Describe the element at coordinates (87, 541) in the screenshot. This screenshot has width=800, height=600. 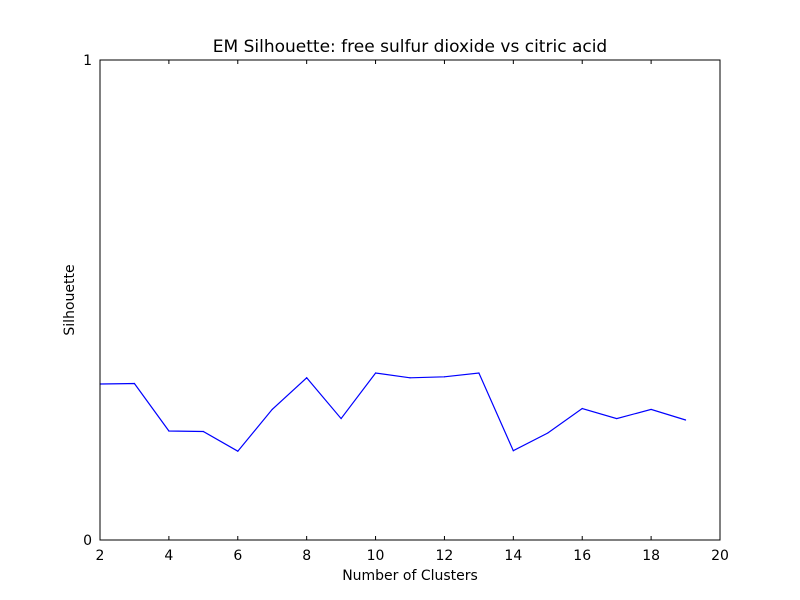
I see `y-tick-label: 0` at that location.